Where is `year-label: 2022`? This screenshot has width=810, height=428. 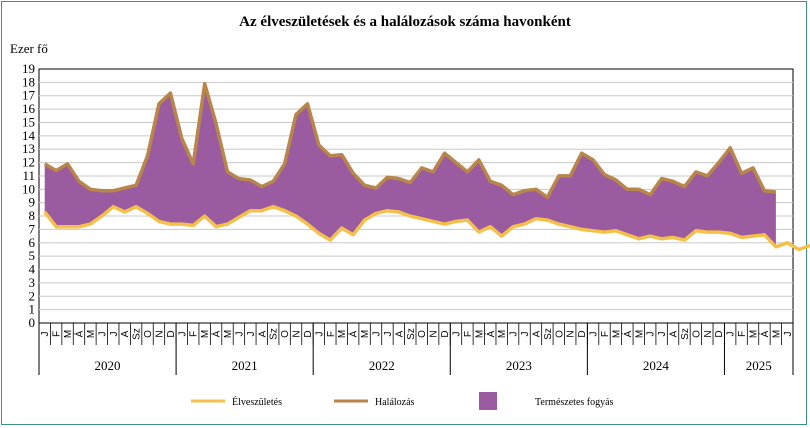
year-label: 2022 is located at coordinates (382, 365).